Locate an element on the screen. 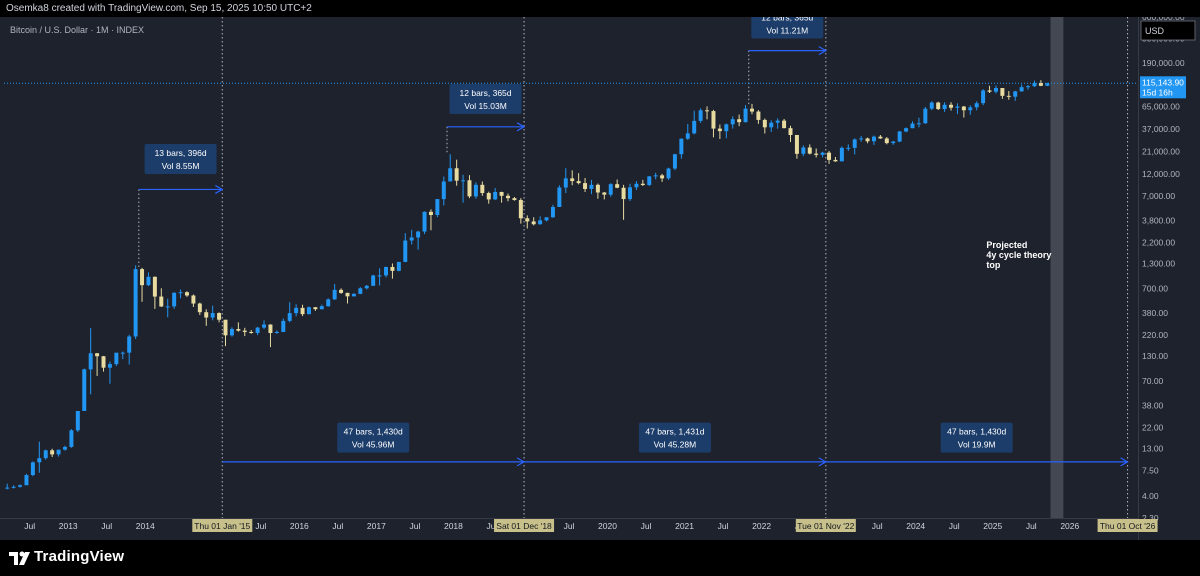  measure-volume-label: Vol 15.03M is located at coordinates (485, 106).